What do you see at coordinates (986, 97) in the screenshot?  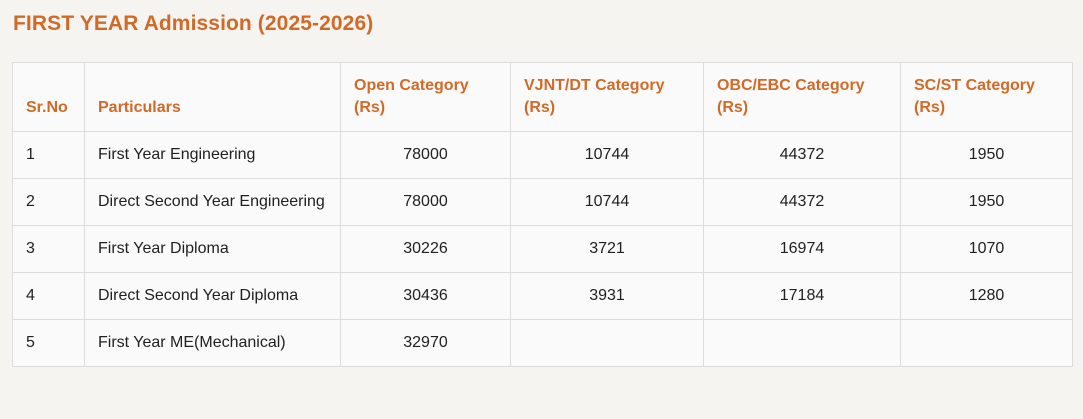 I see `column-header-sc-st-category: SC/ST Category (Rs)` at bounding box center [986, 97].